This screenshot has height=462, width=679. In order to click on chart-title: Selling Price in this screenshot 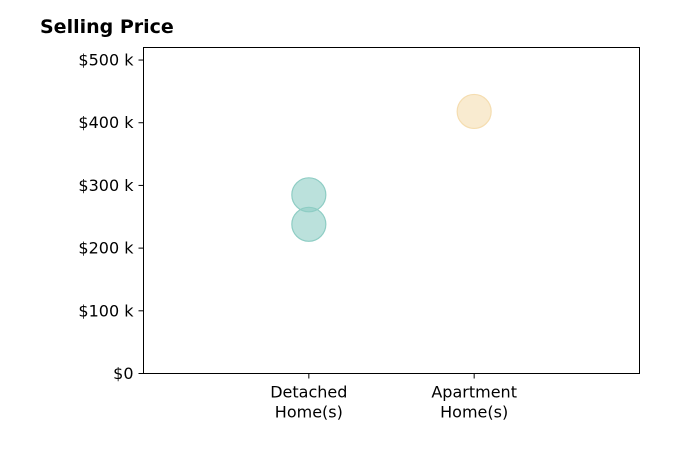, I will do `click(107, 27)`.